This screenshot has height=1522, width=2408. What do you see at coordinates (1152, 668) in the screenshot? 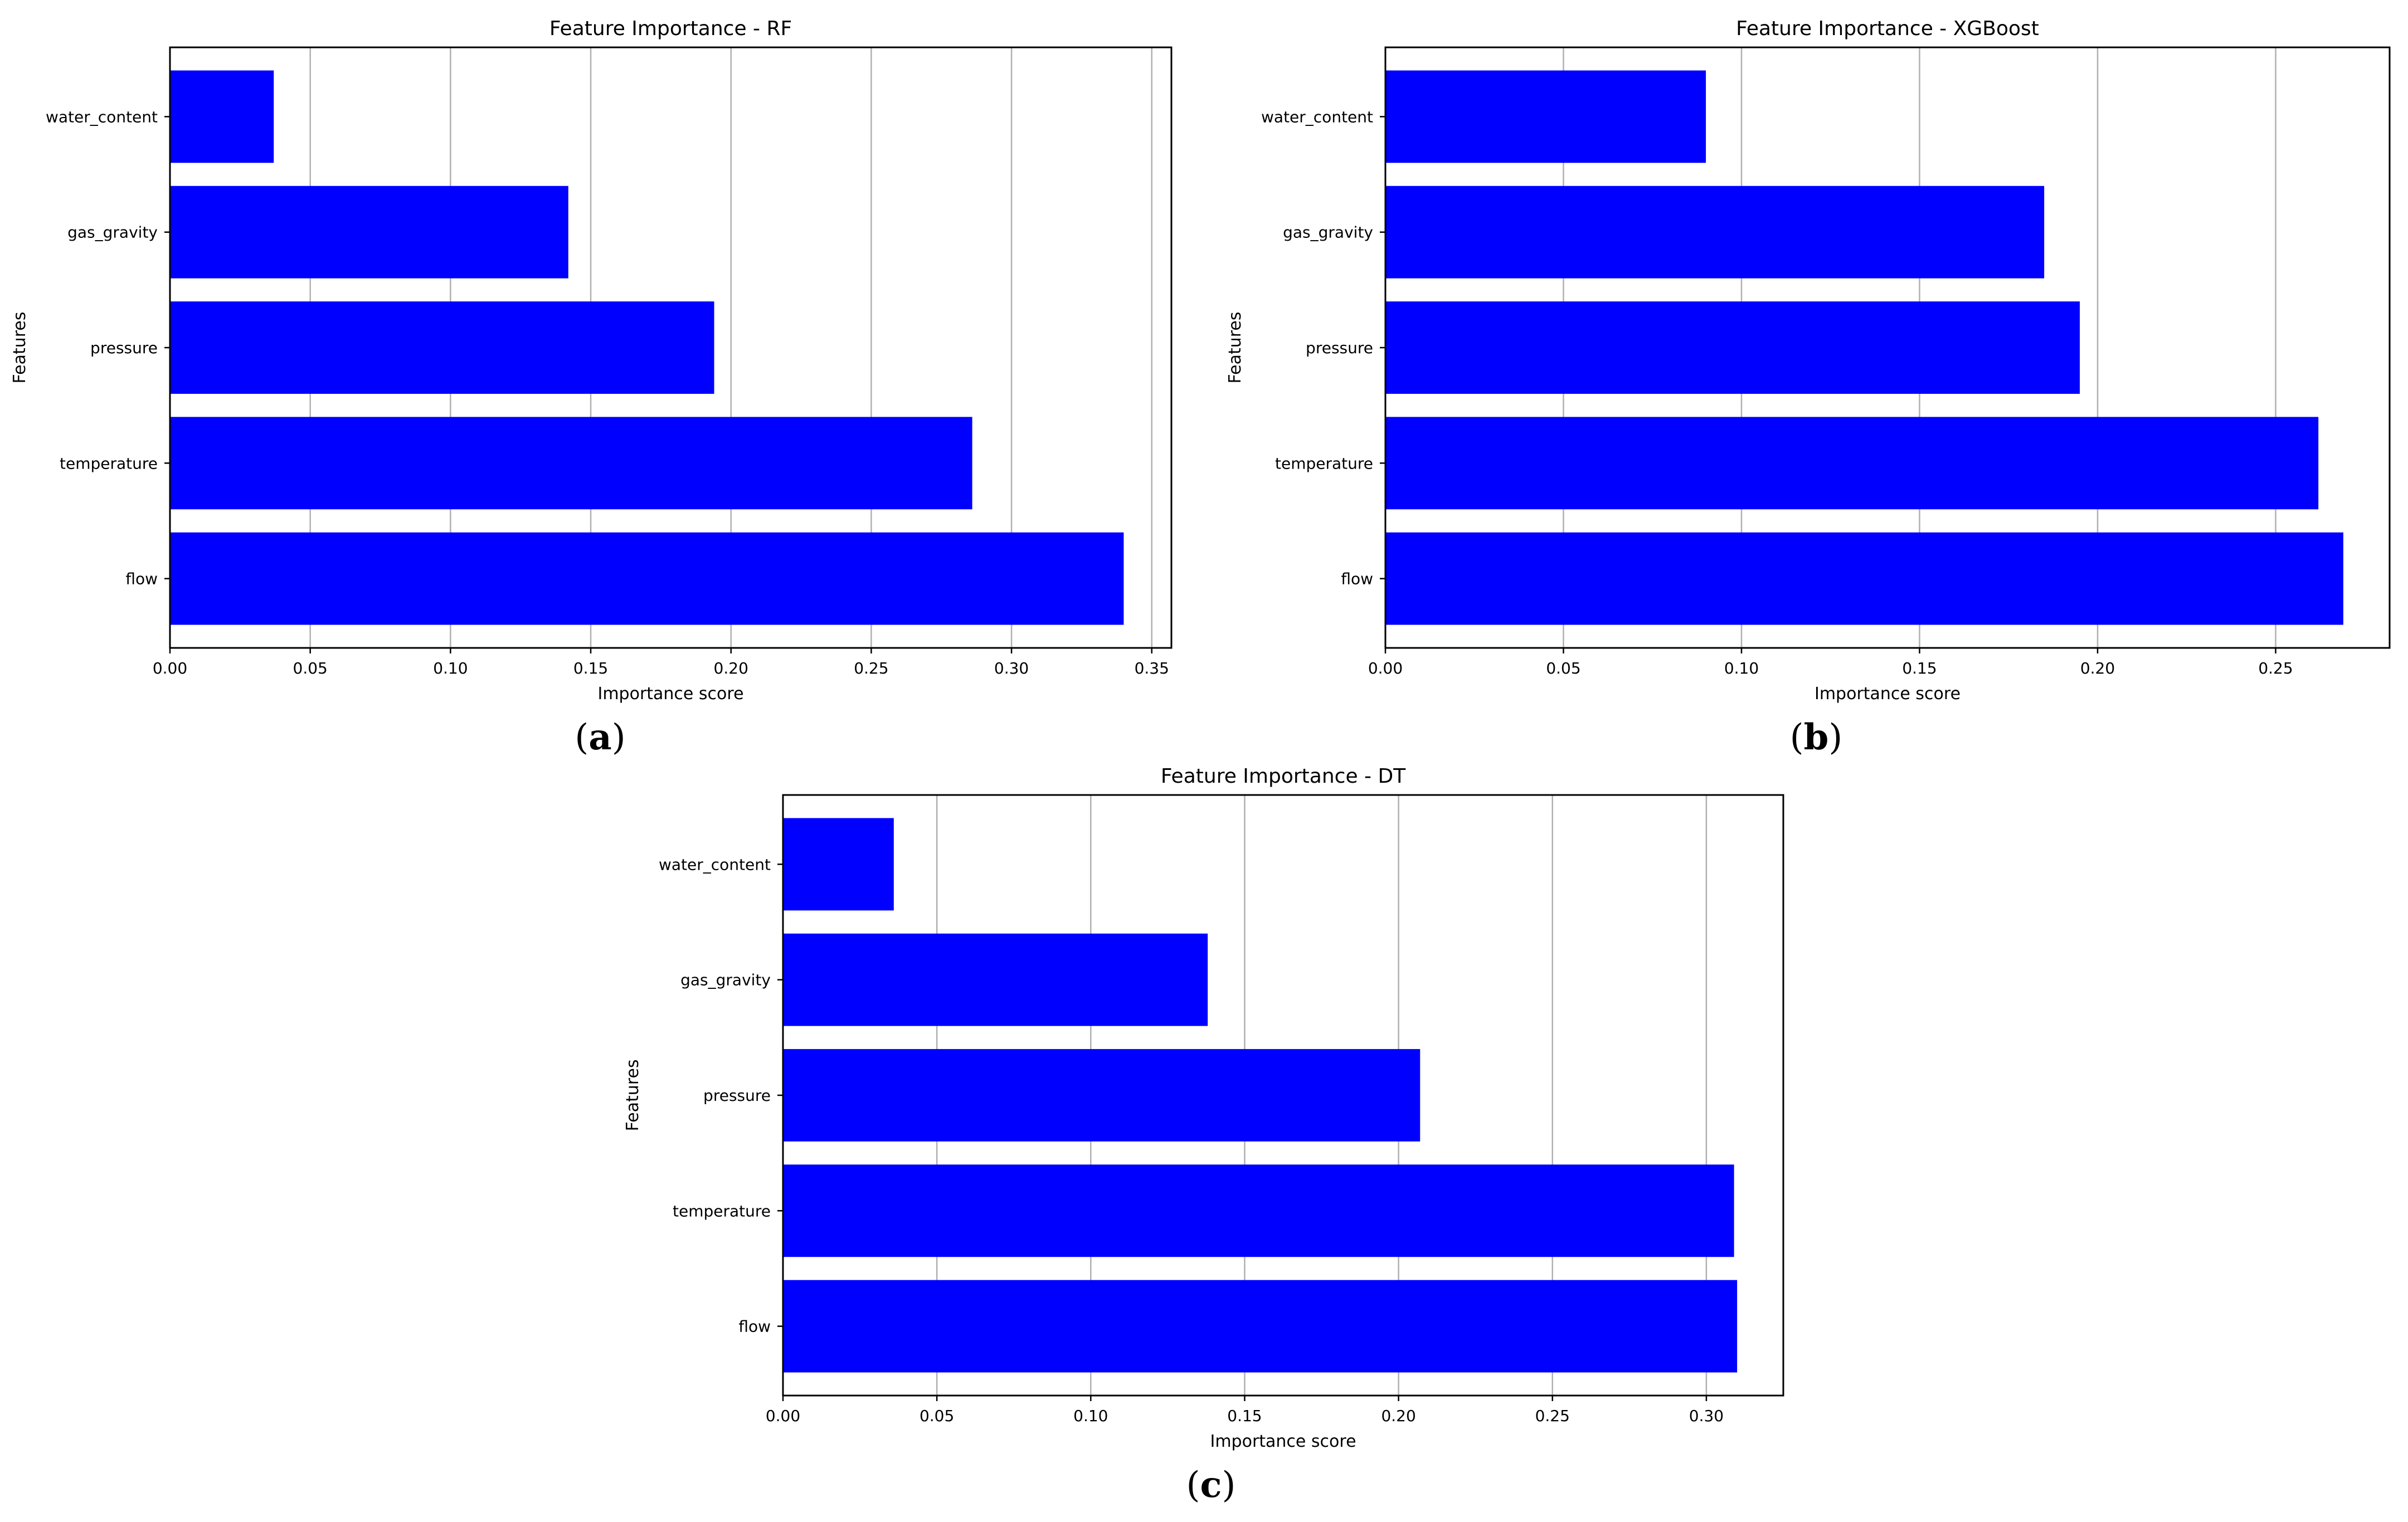
I see `x-tick-label: 0.35` at bounding box center [1152, 668].